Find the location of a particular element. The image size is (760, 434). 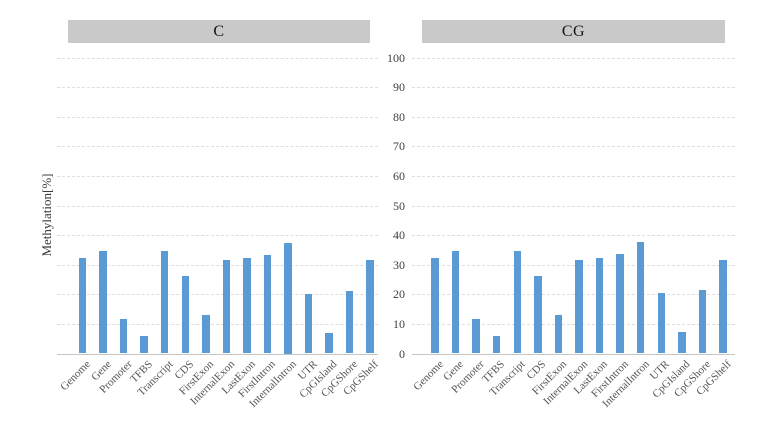

panel-c-title: C is located at coordinates (219, 31).